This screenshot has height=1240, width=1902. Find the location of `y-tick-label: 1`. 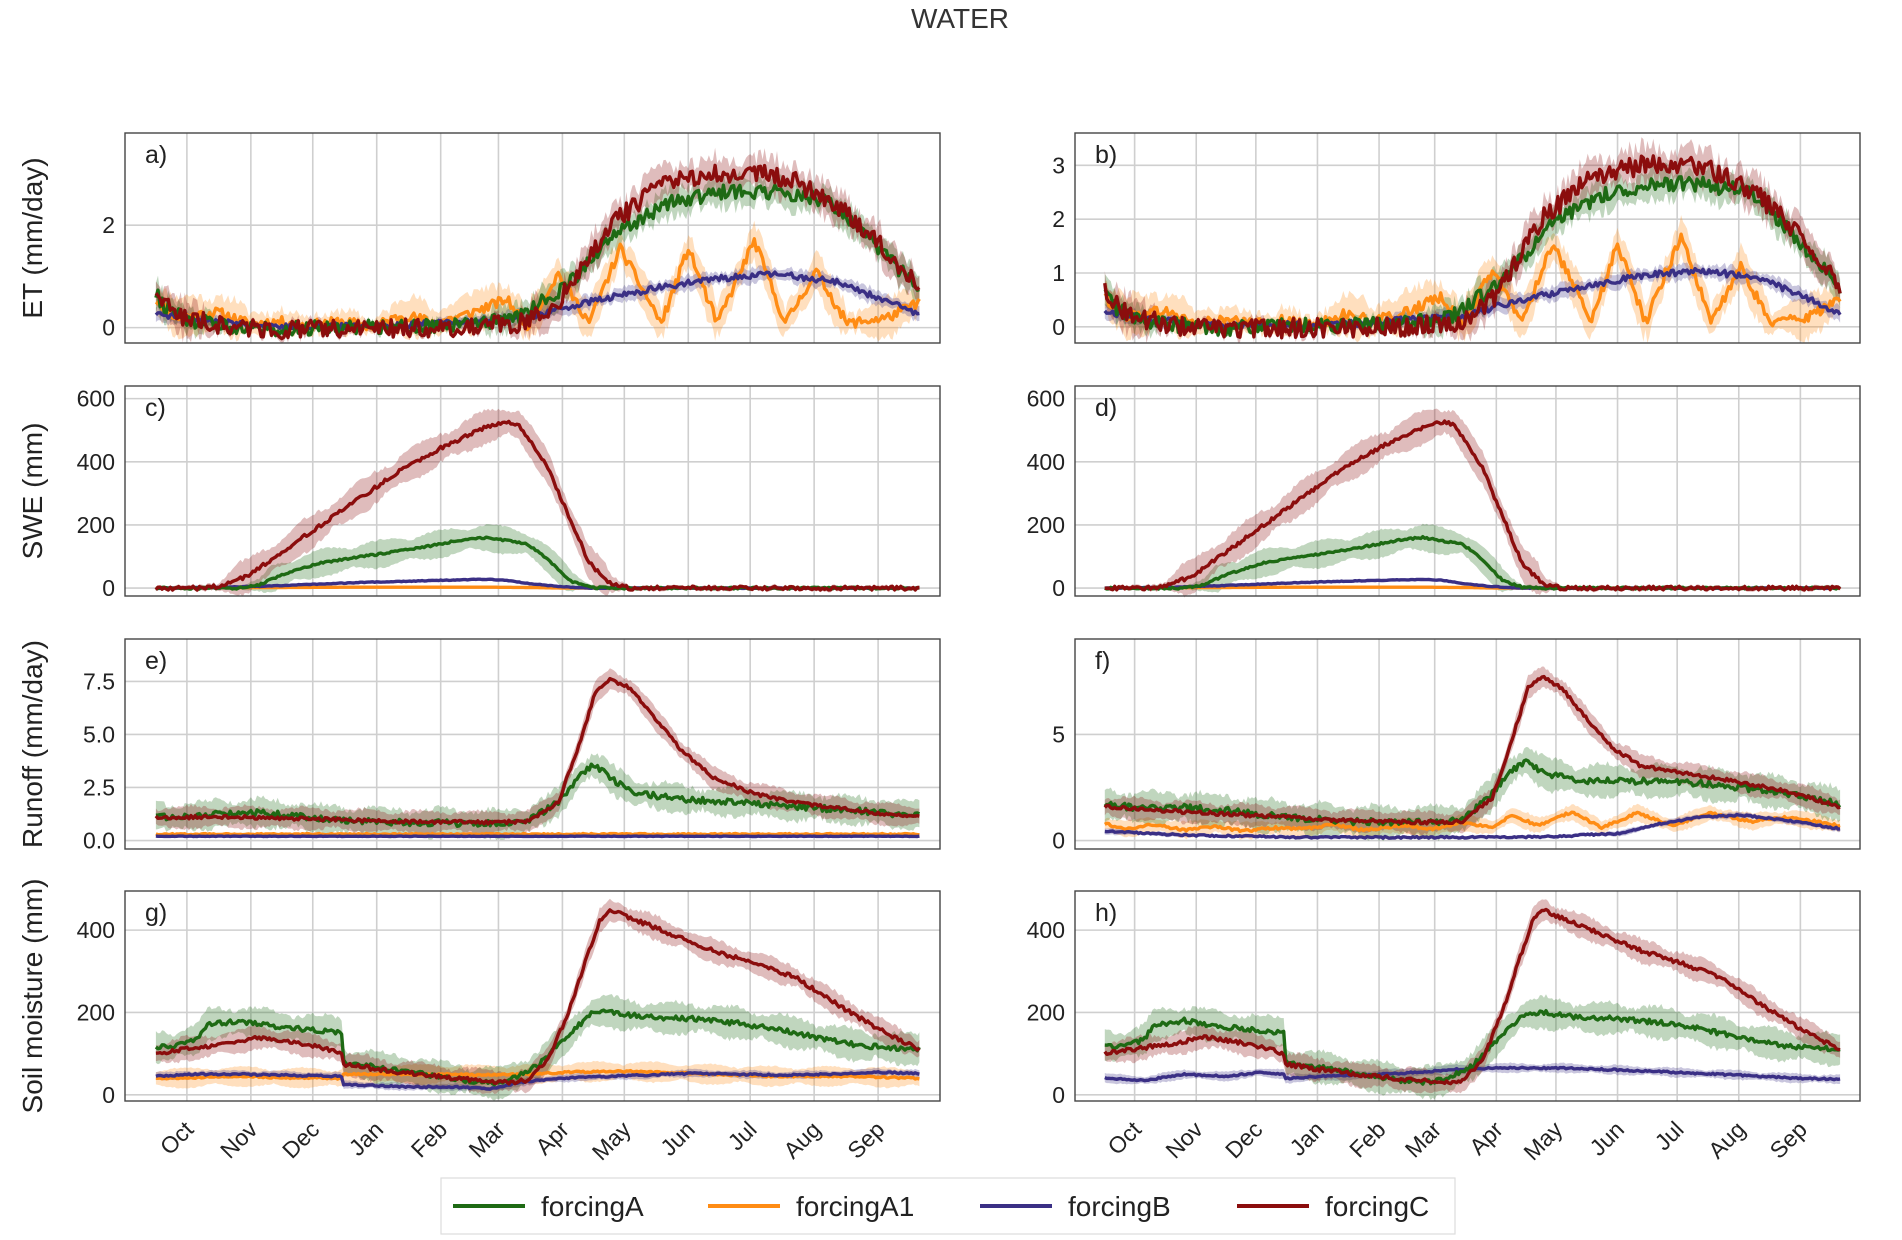

y-tick-label: 1 is located at coordinates (1058, 273).